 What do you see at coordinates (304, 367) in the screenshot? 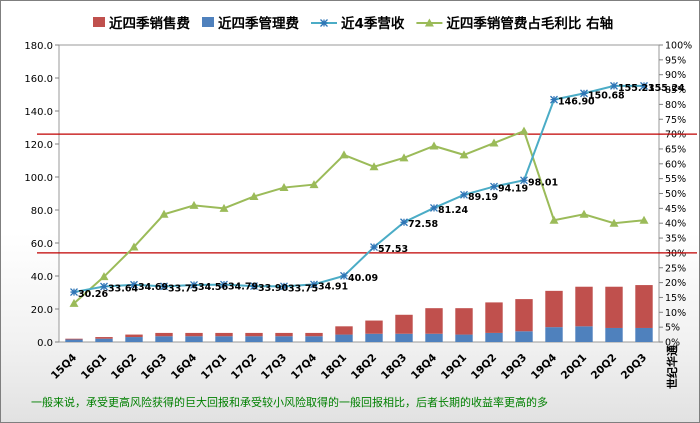
I see `x-tick-label: 17Q4` at bounding box center [304, 367].